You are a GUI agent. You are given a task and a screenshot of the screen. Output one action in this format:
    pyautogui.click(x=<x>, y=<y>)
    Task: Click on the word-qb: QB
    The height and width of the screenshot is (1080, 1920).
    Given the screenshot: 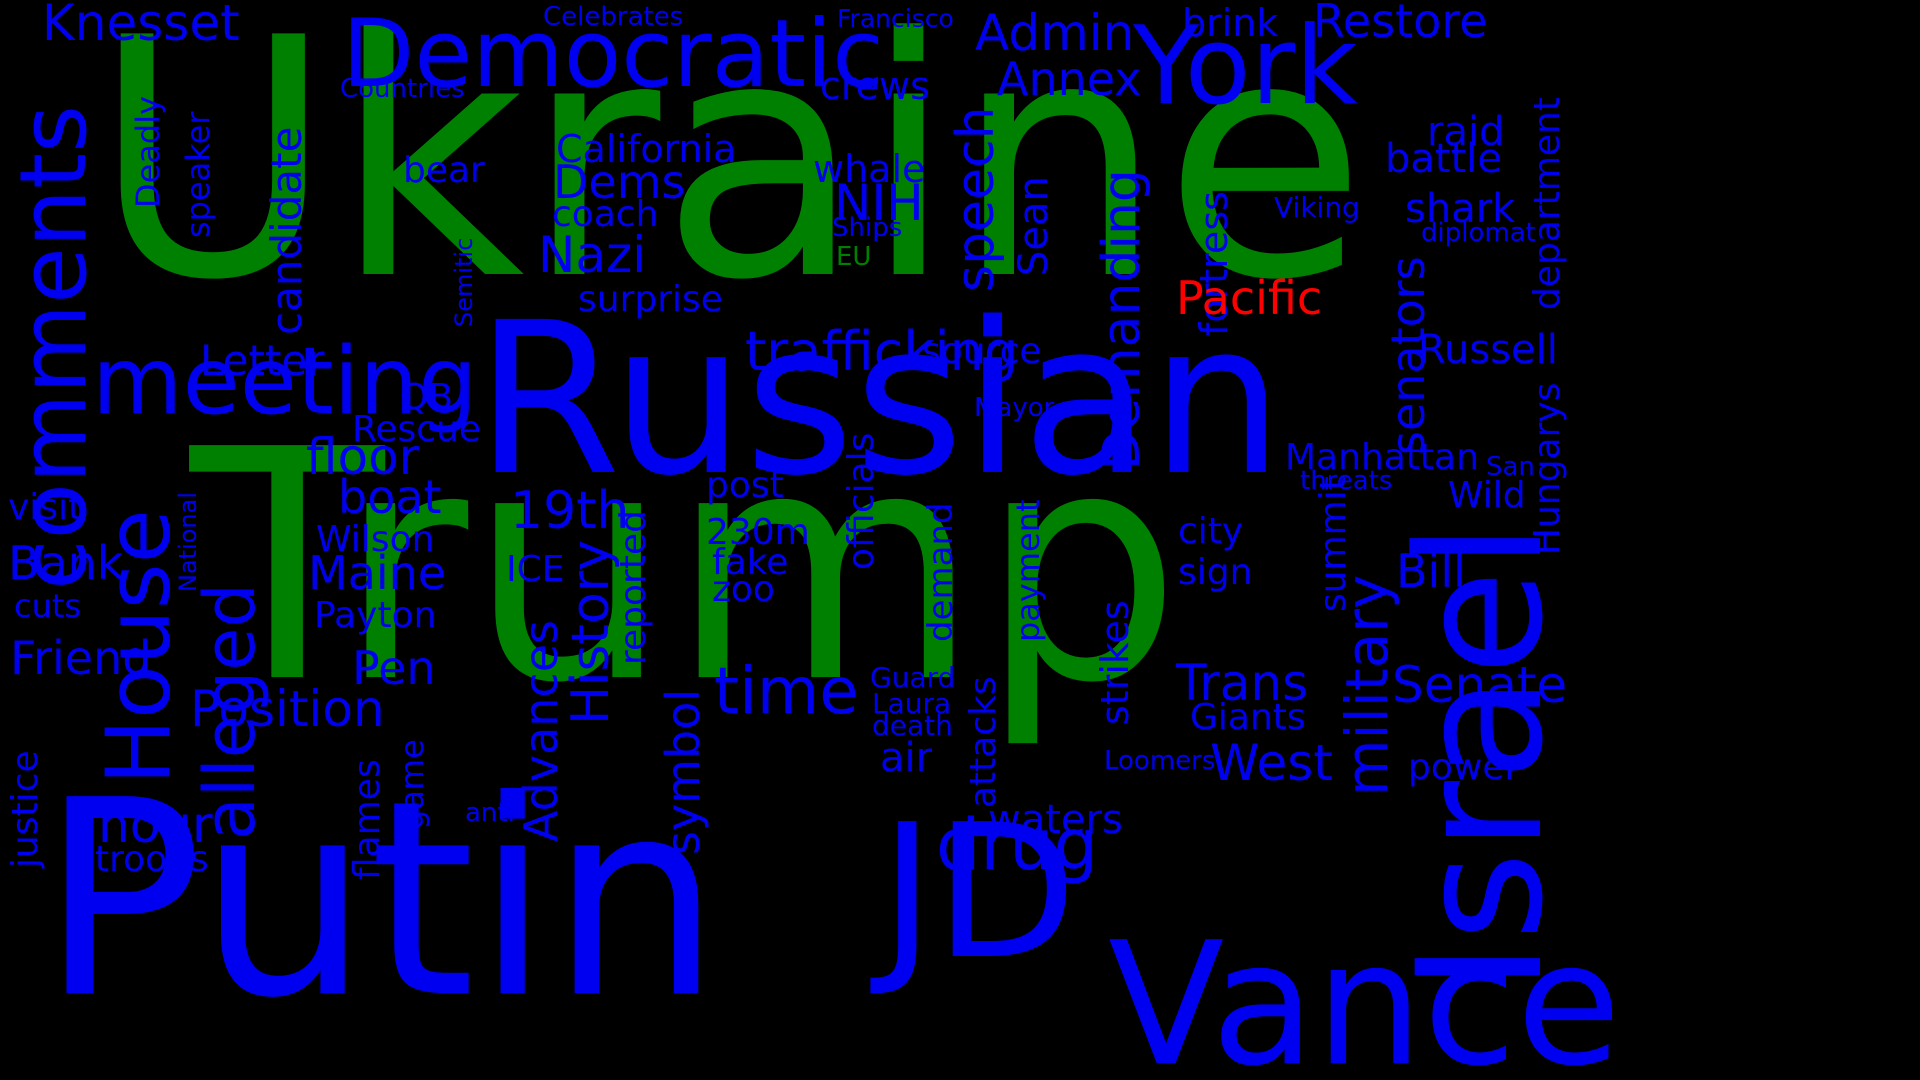 What is the action you would take?
    pyautogui.click(x=427, y=397)
    